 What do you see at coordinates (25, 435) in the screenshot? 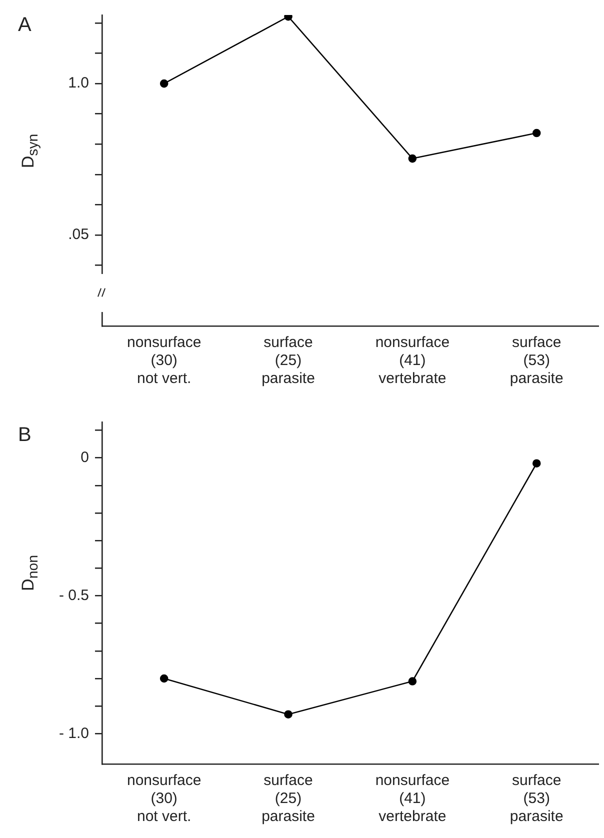
I see `text: B` at bounding box center [25, 435].